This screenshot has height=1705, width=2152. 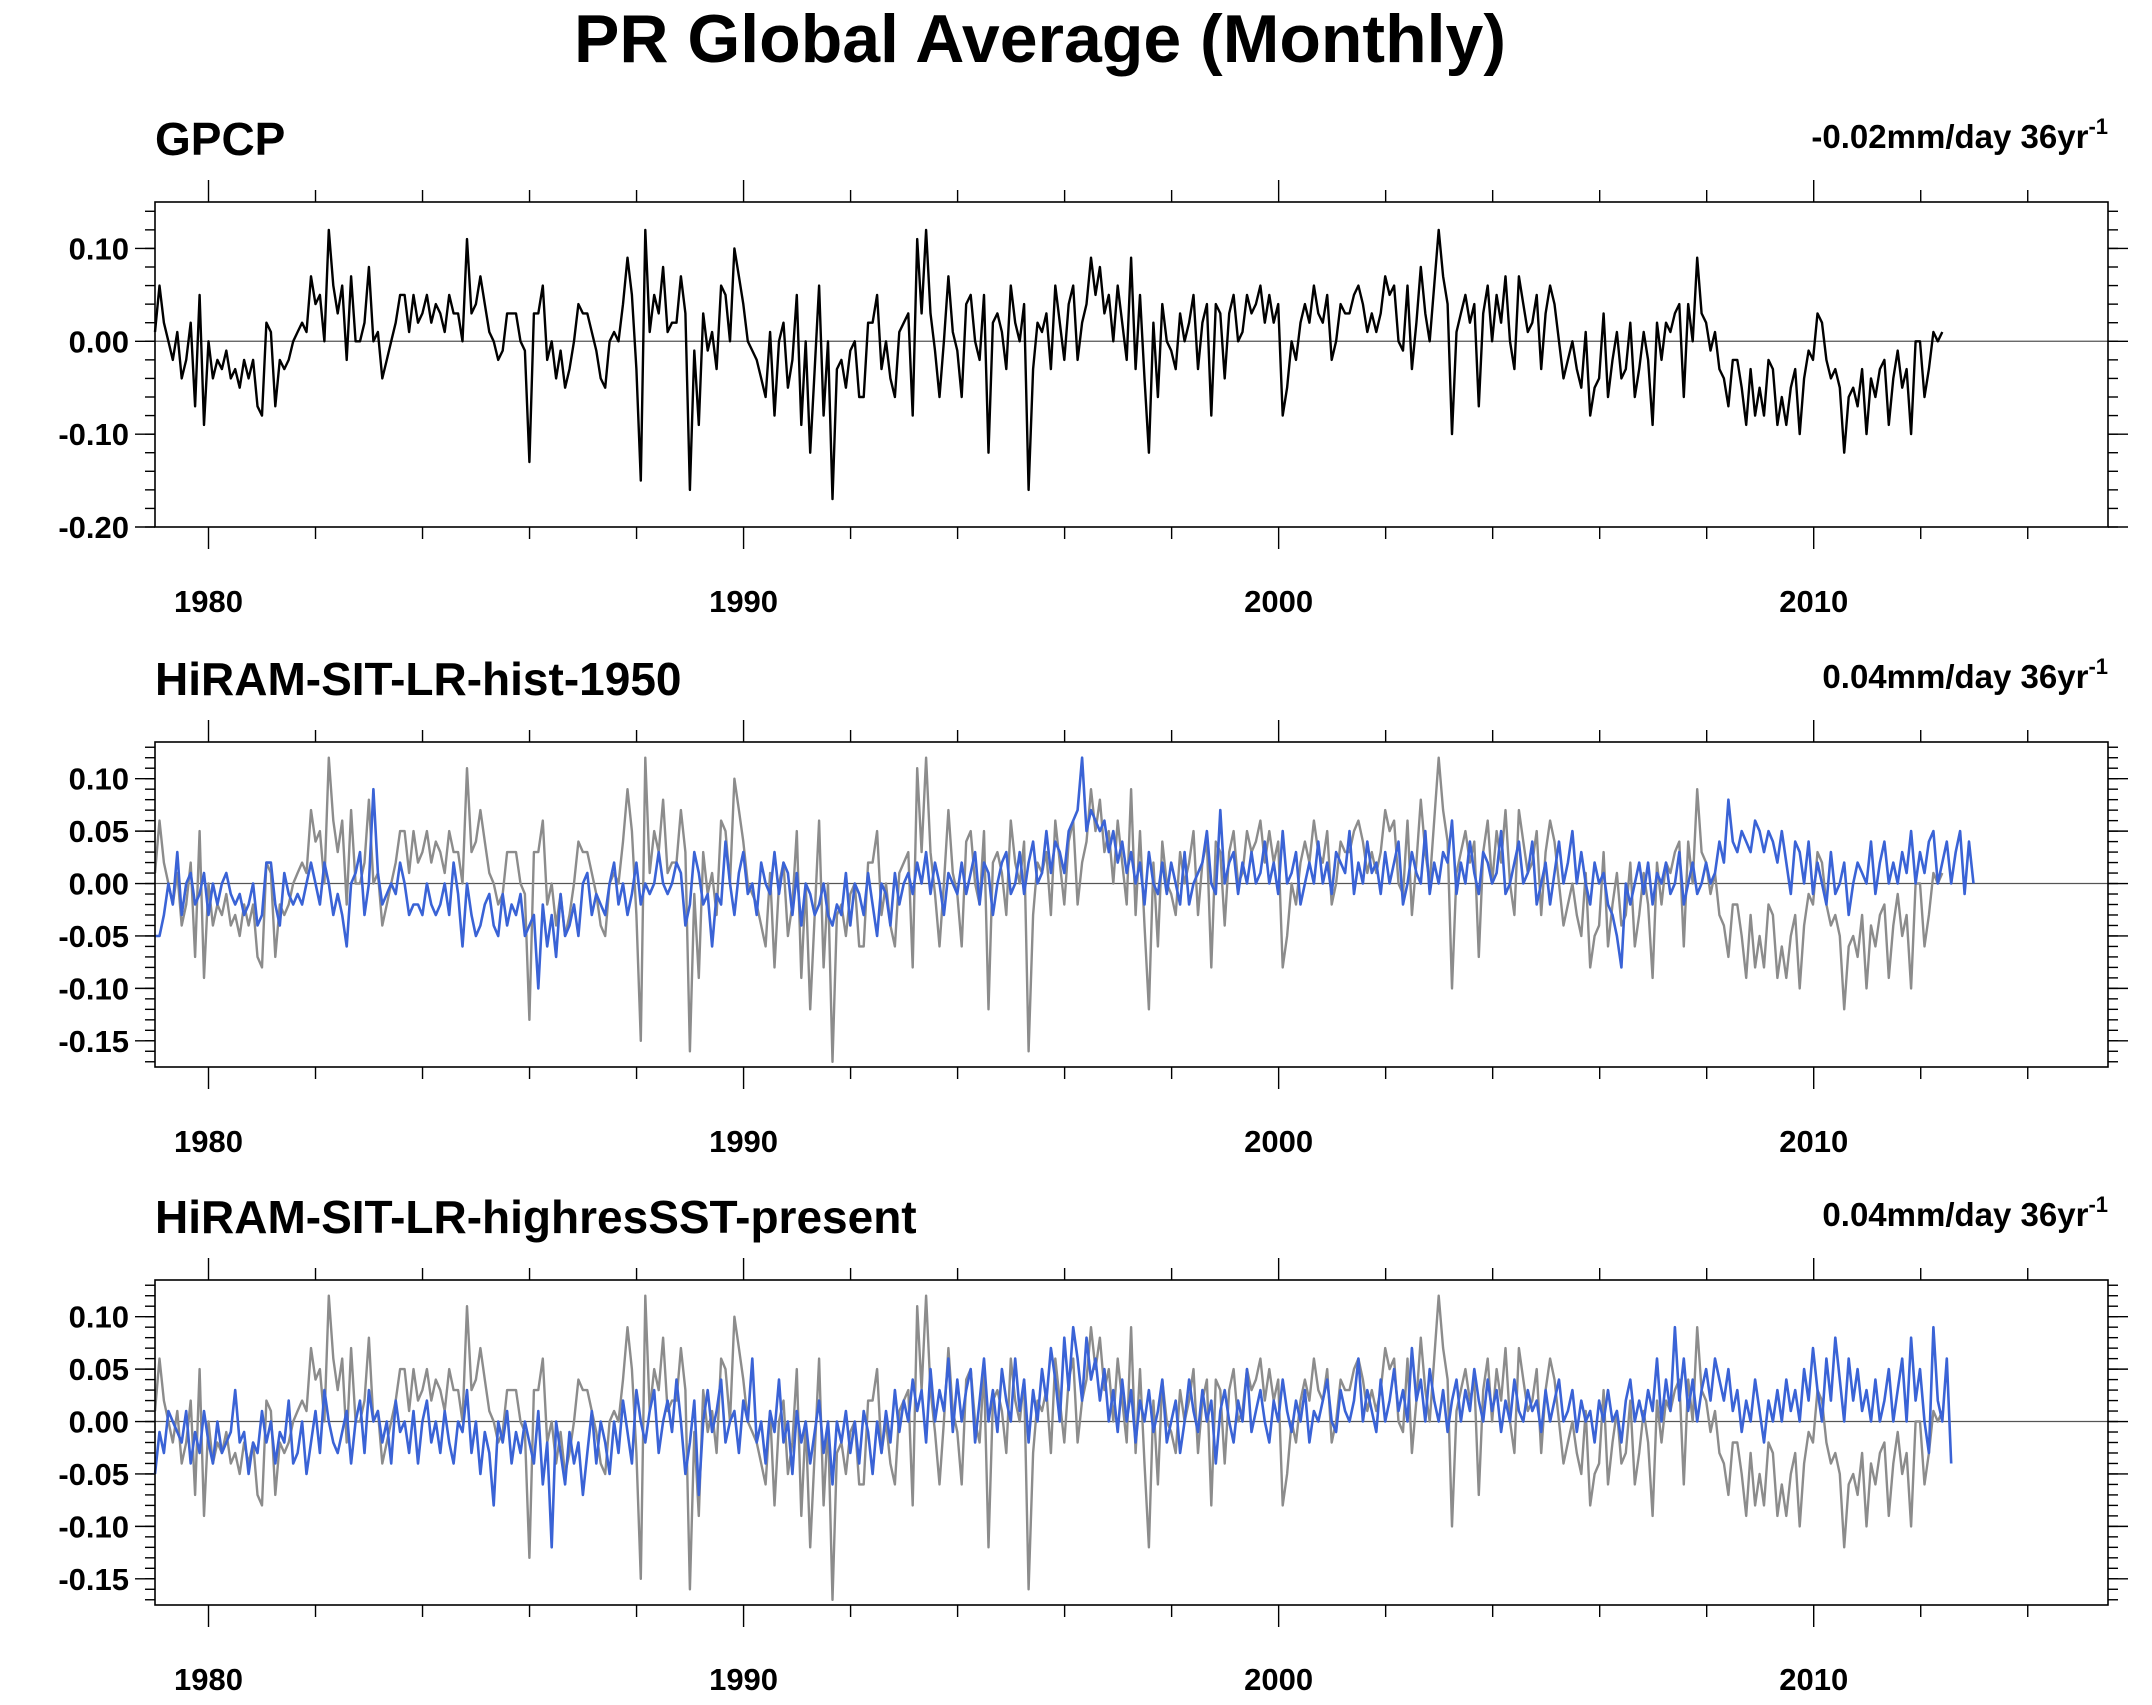 What do you see at coordinates (418, 679) in the screenshot?
I see `panel-title: HiRAM-SIT-LR-hist-1950` at bounding box center [418, 679].